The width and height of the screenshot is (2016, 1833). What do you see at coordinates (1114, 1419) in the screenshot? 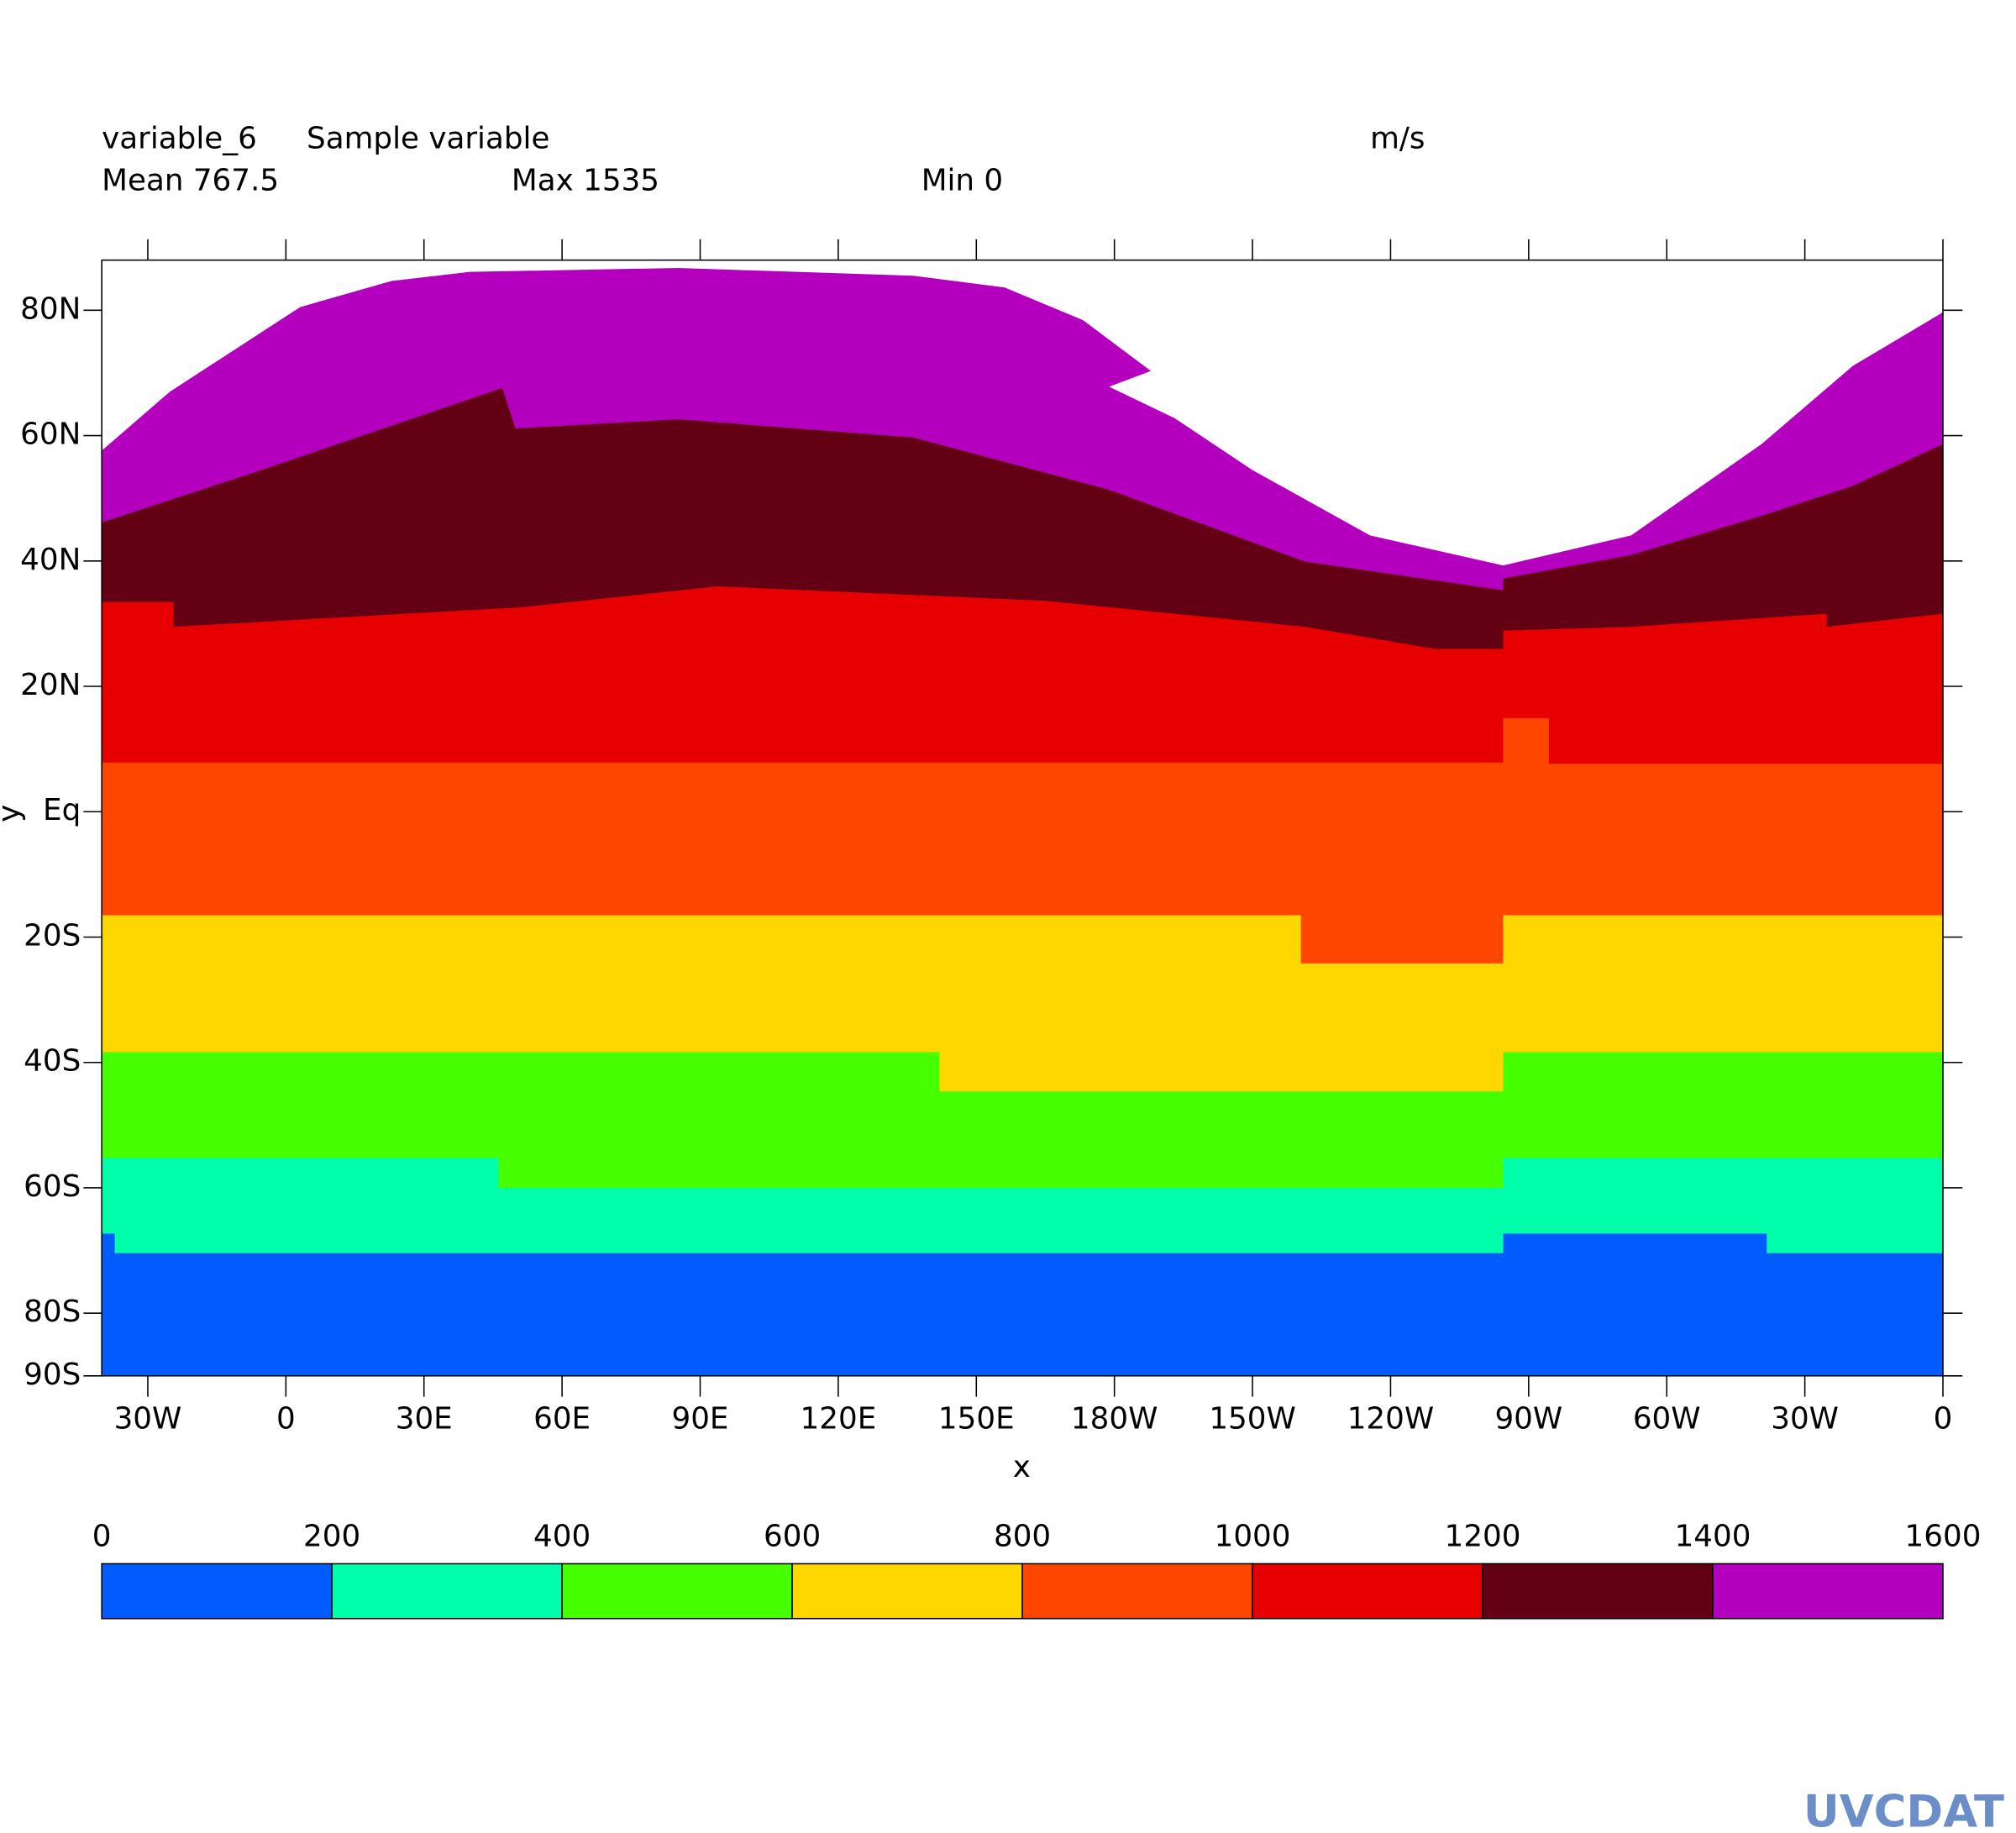
I see `x-tick-label: 180W` at bounding box center [1114, 1419].